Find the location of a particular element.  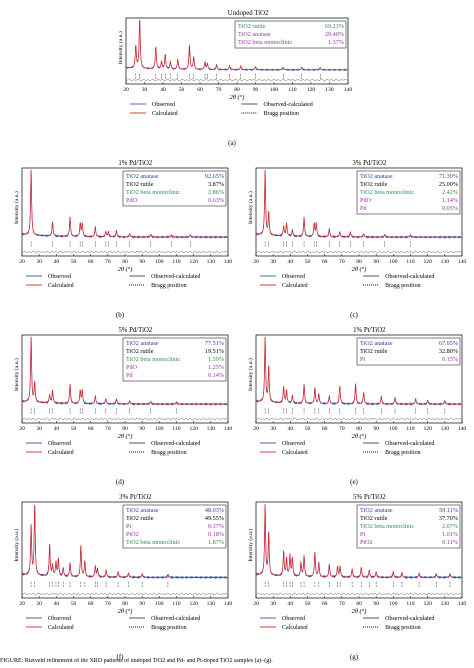

chart-title: Undoped TiO2 is located at coordinates (248, 13).